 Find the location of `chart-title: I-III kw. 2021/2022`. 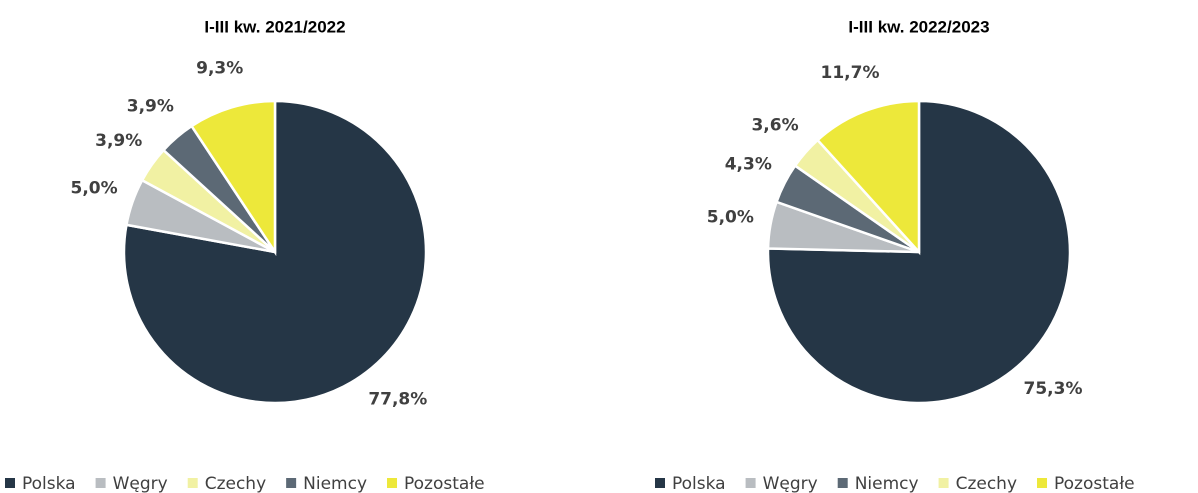

chart-title: I-III kw. 2021/2022 is located at coordinates (274, 26).